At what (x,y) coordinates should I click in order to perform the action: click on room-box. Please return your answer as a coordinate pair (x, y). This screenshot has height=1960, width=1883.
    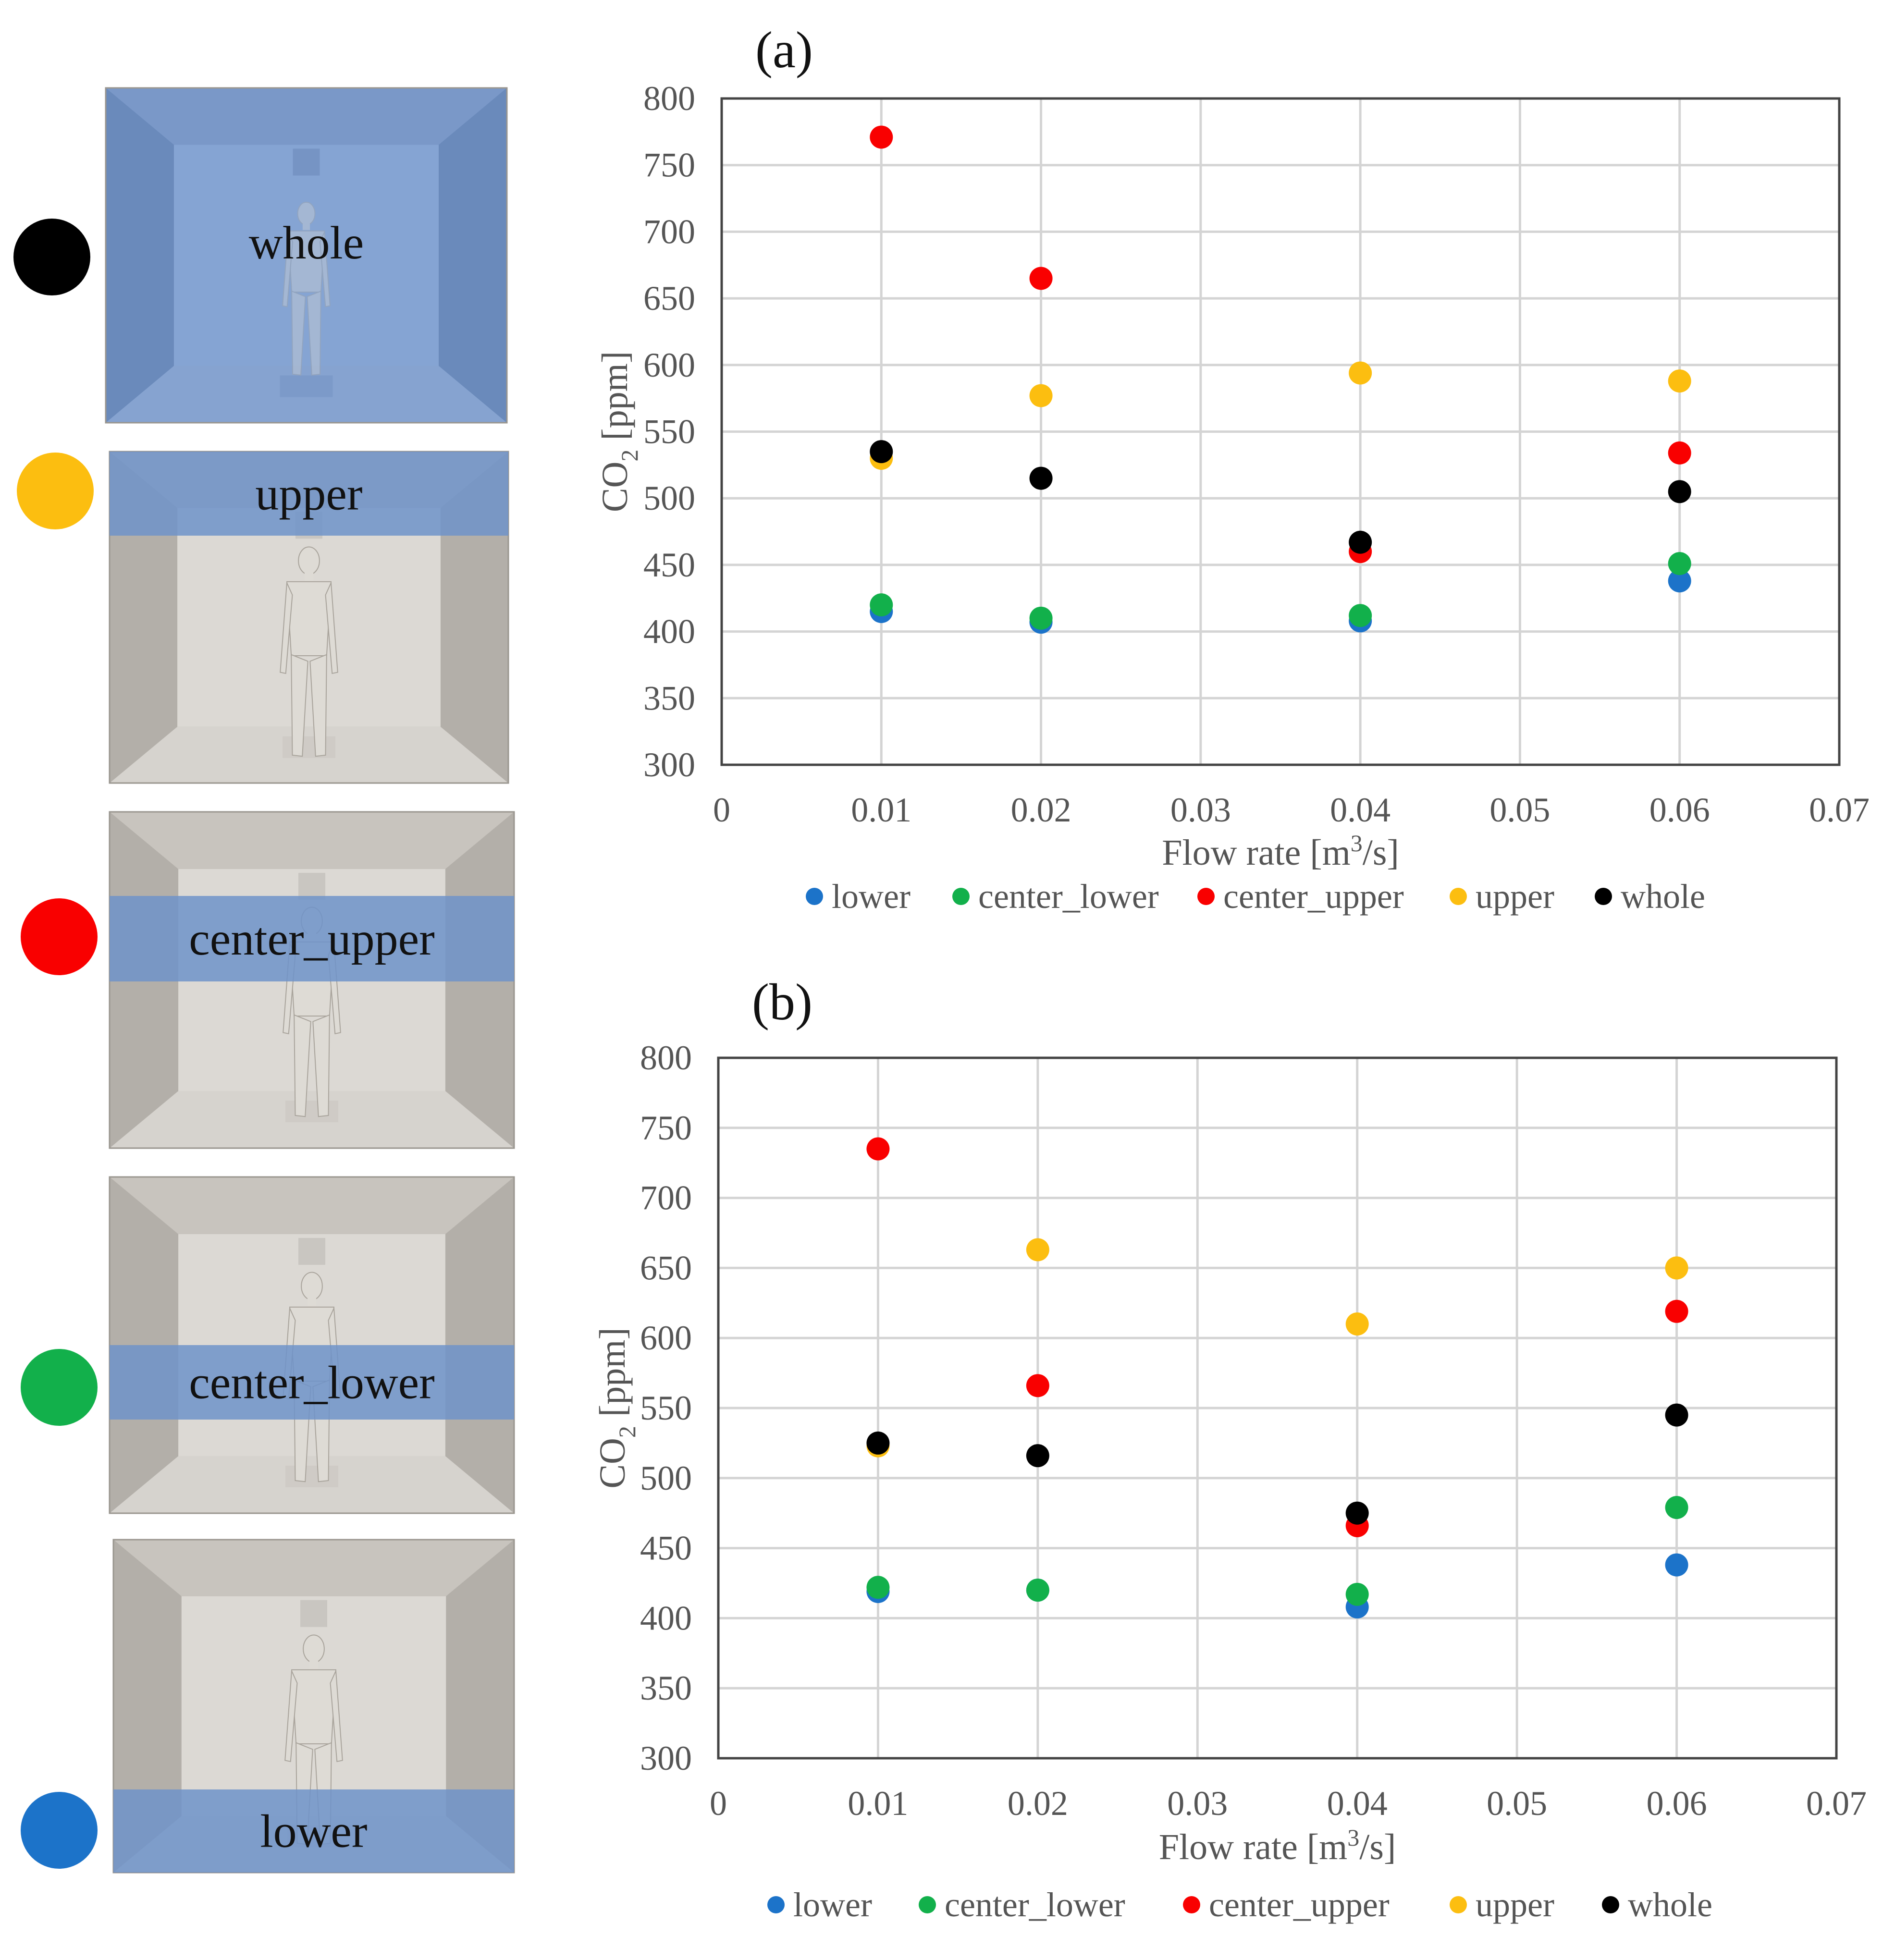
    Looking at the image, I should click on (306, 256).